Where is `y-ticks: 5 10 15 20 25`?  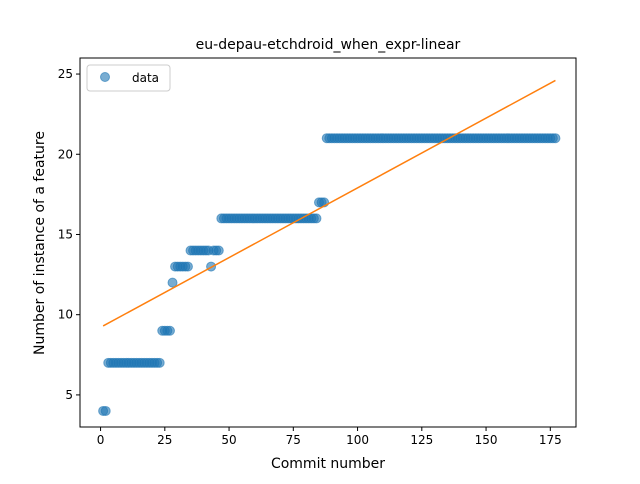
y-ticks: 5 10 15 20 25 is located at coordinates (69, 234).